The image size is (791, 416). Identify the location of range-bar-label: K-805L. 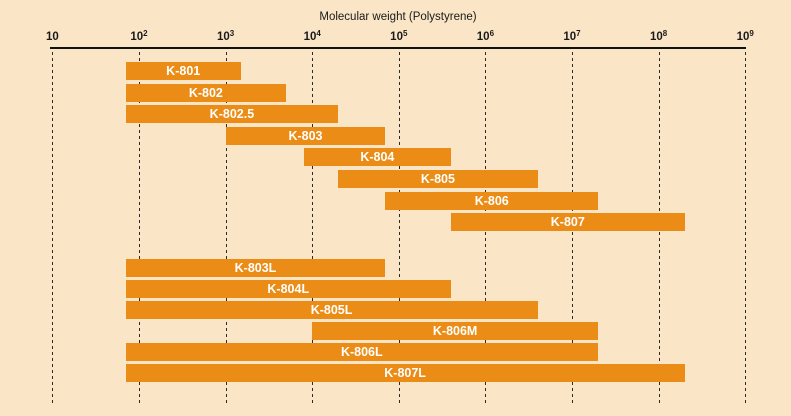
(331, 310).